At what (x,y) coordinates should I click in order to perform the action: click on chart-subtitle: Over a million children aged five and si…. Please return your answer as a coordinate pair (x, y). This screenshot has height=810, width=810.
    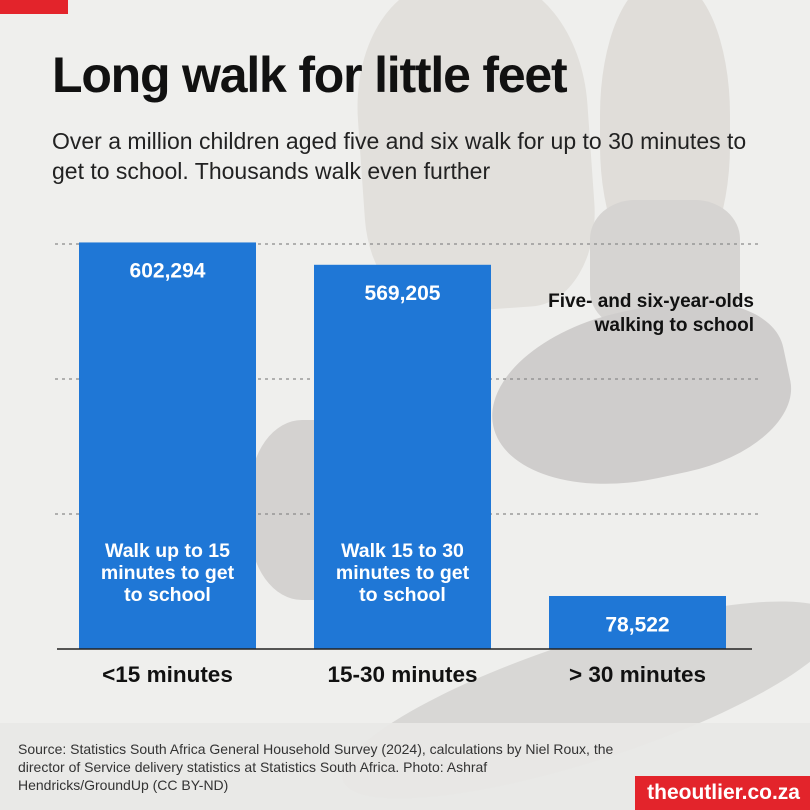
    Looking at the image, I should click on (399, 156).